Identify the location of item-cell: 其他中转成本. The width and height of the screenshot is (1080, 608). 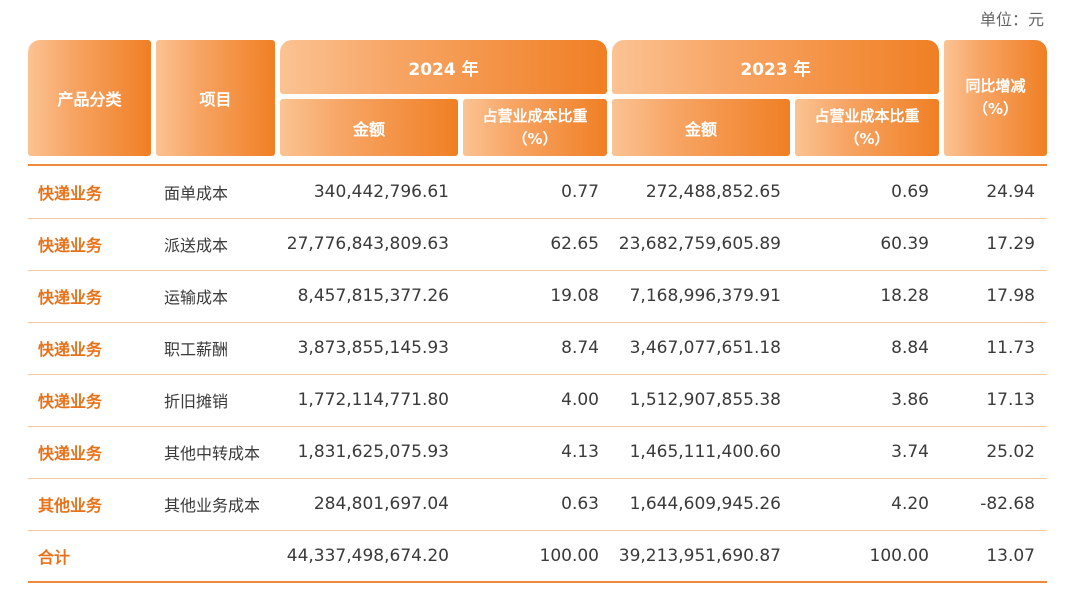
(212, 453).